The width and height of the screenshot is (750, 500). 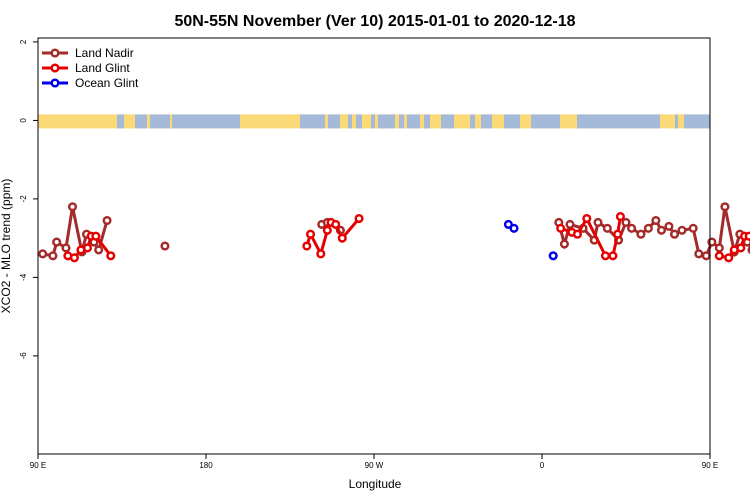 I want to click on x-axis: 90 E 180 90 W 0 90 E, so click(x=374, y=462).